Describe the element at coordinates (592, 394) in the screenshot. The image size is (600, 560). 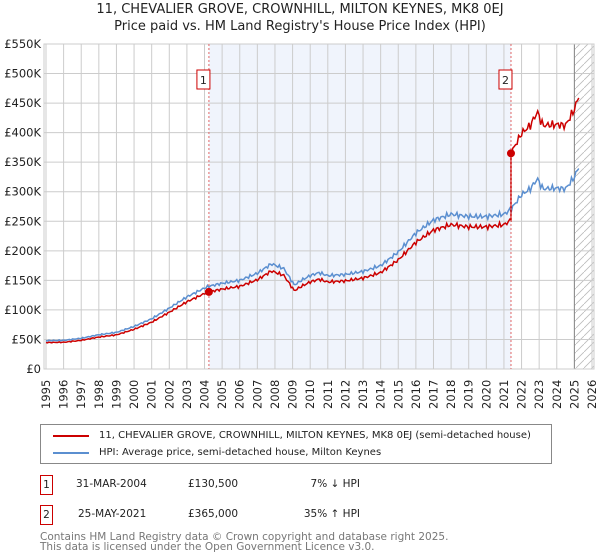
I see `x-tick-label: 2026` at that location.